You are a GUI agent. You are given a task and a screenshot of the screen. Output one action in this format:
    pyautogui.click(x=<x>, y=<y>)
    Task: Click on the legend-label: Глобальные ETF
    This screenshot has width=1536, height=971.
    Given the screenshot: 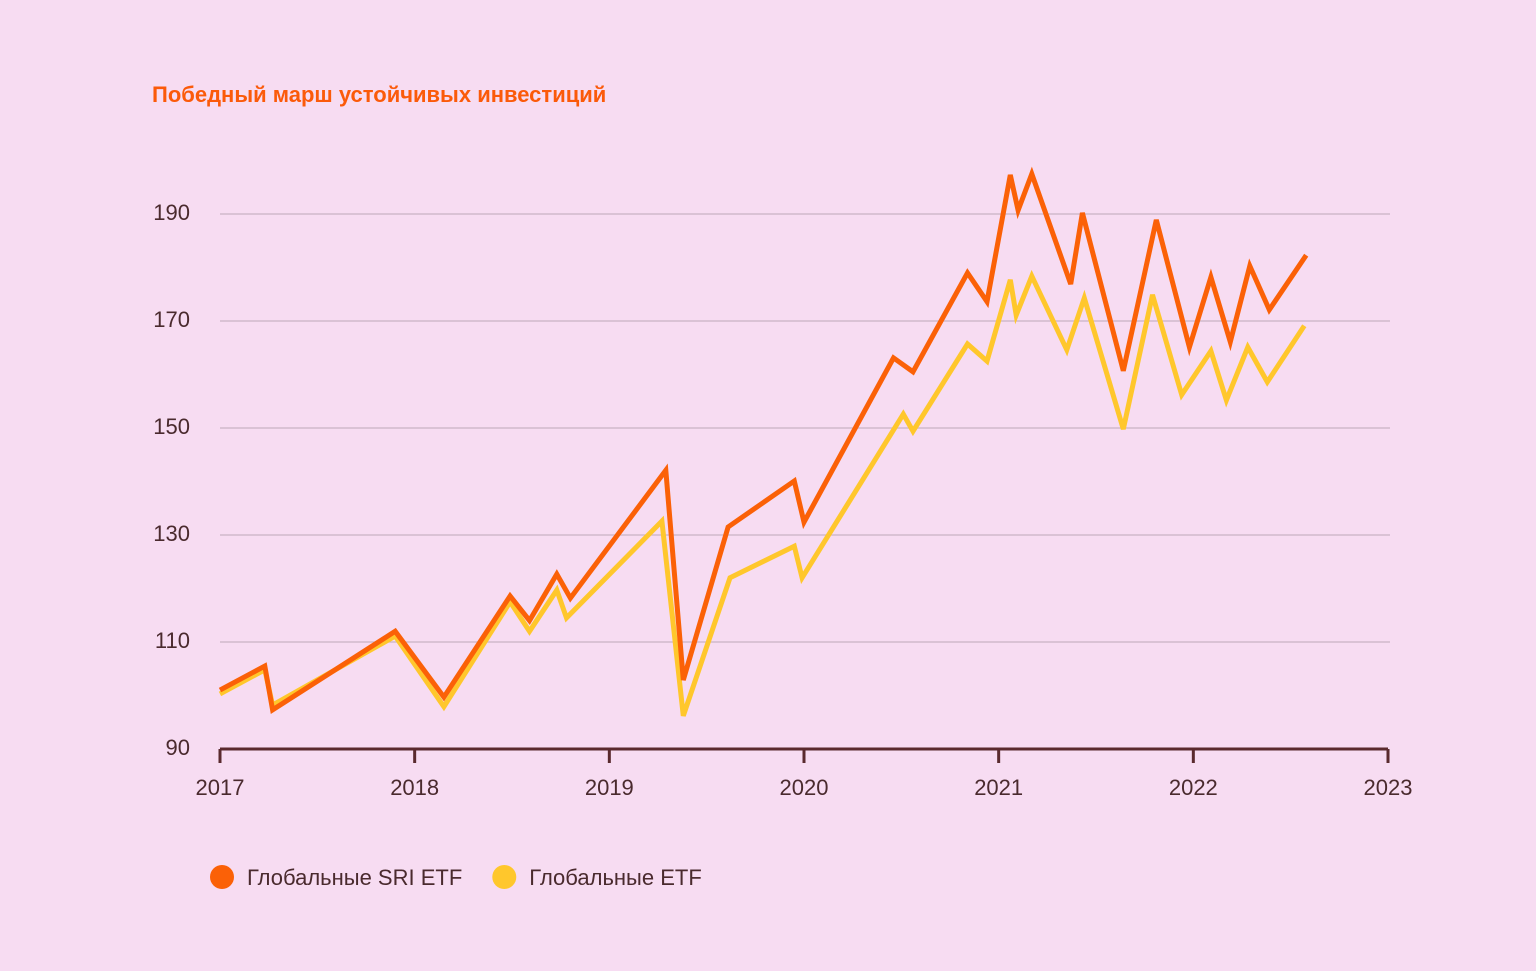 What is the action you would take?
    pyautogui.click(x=615, y=877)
    